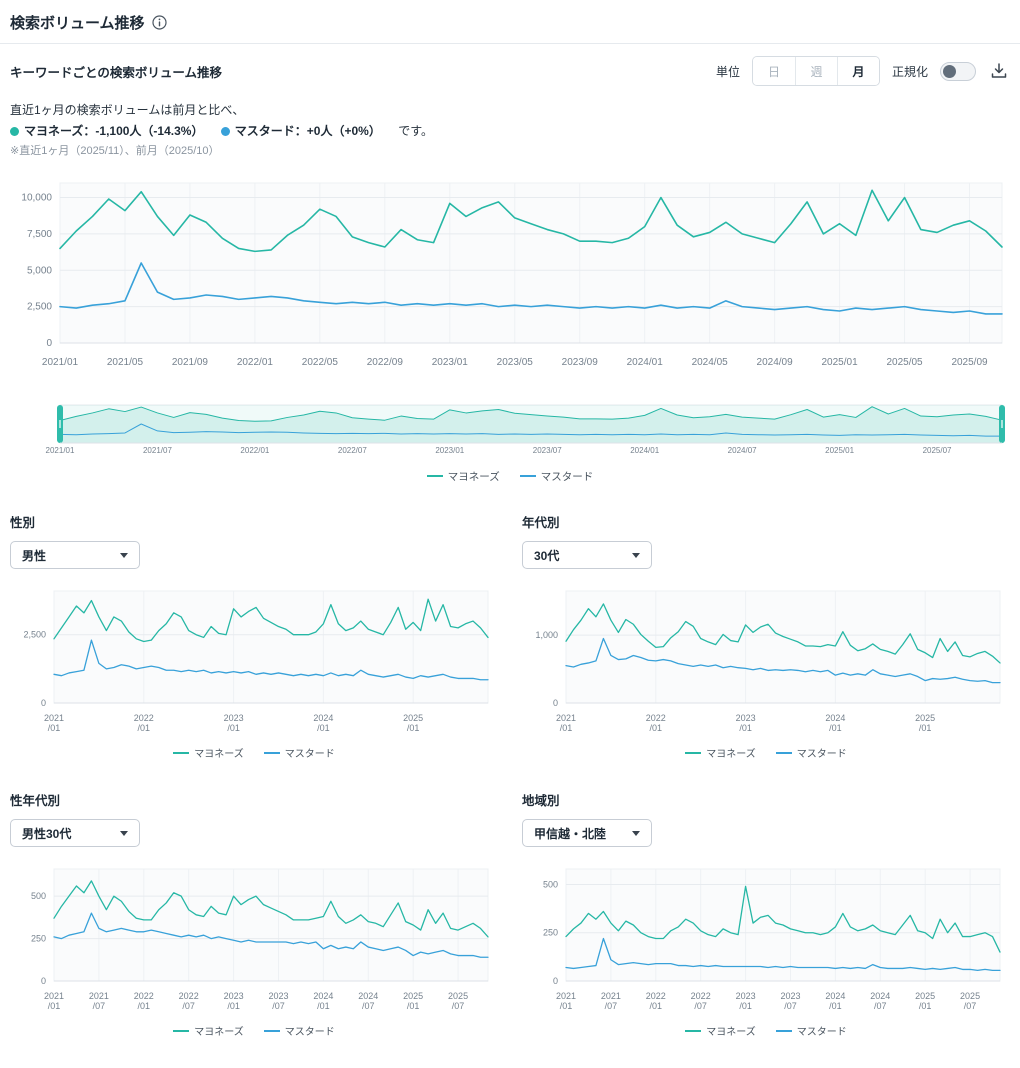 Image resolution: width=1020 pixels, height=1068 pixels. What do you see at coordinates (39, 271) in the screenshot?
I see `svg-text: 5,000` at bounding box center [39, 271].